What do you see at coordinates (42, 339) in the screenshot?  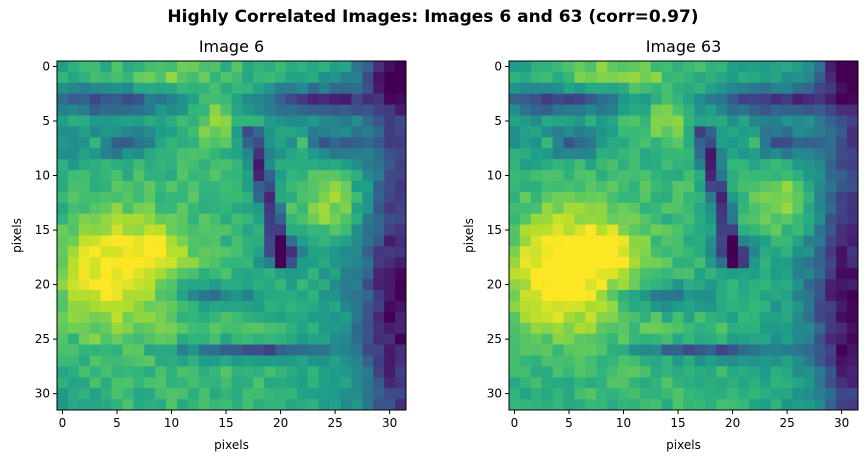 I see `y-tick-label: 25` at bounding box center [42, 339].